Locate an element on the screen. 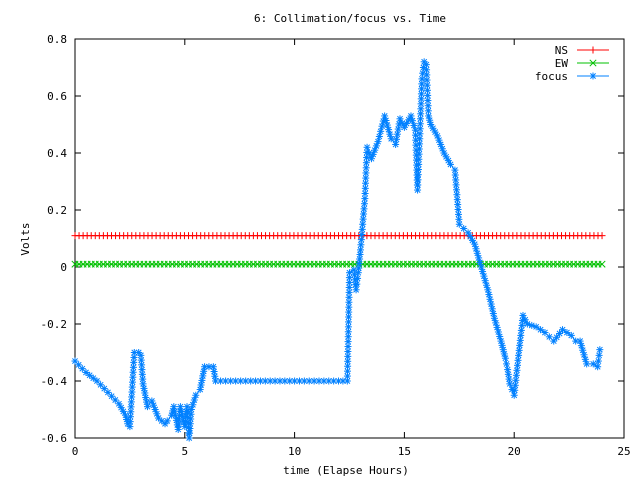  y-tick-label: -0.4 is located at coordinates (54, 381).